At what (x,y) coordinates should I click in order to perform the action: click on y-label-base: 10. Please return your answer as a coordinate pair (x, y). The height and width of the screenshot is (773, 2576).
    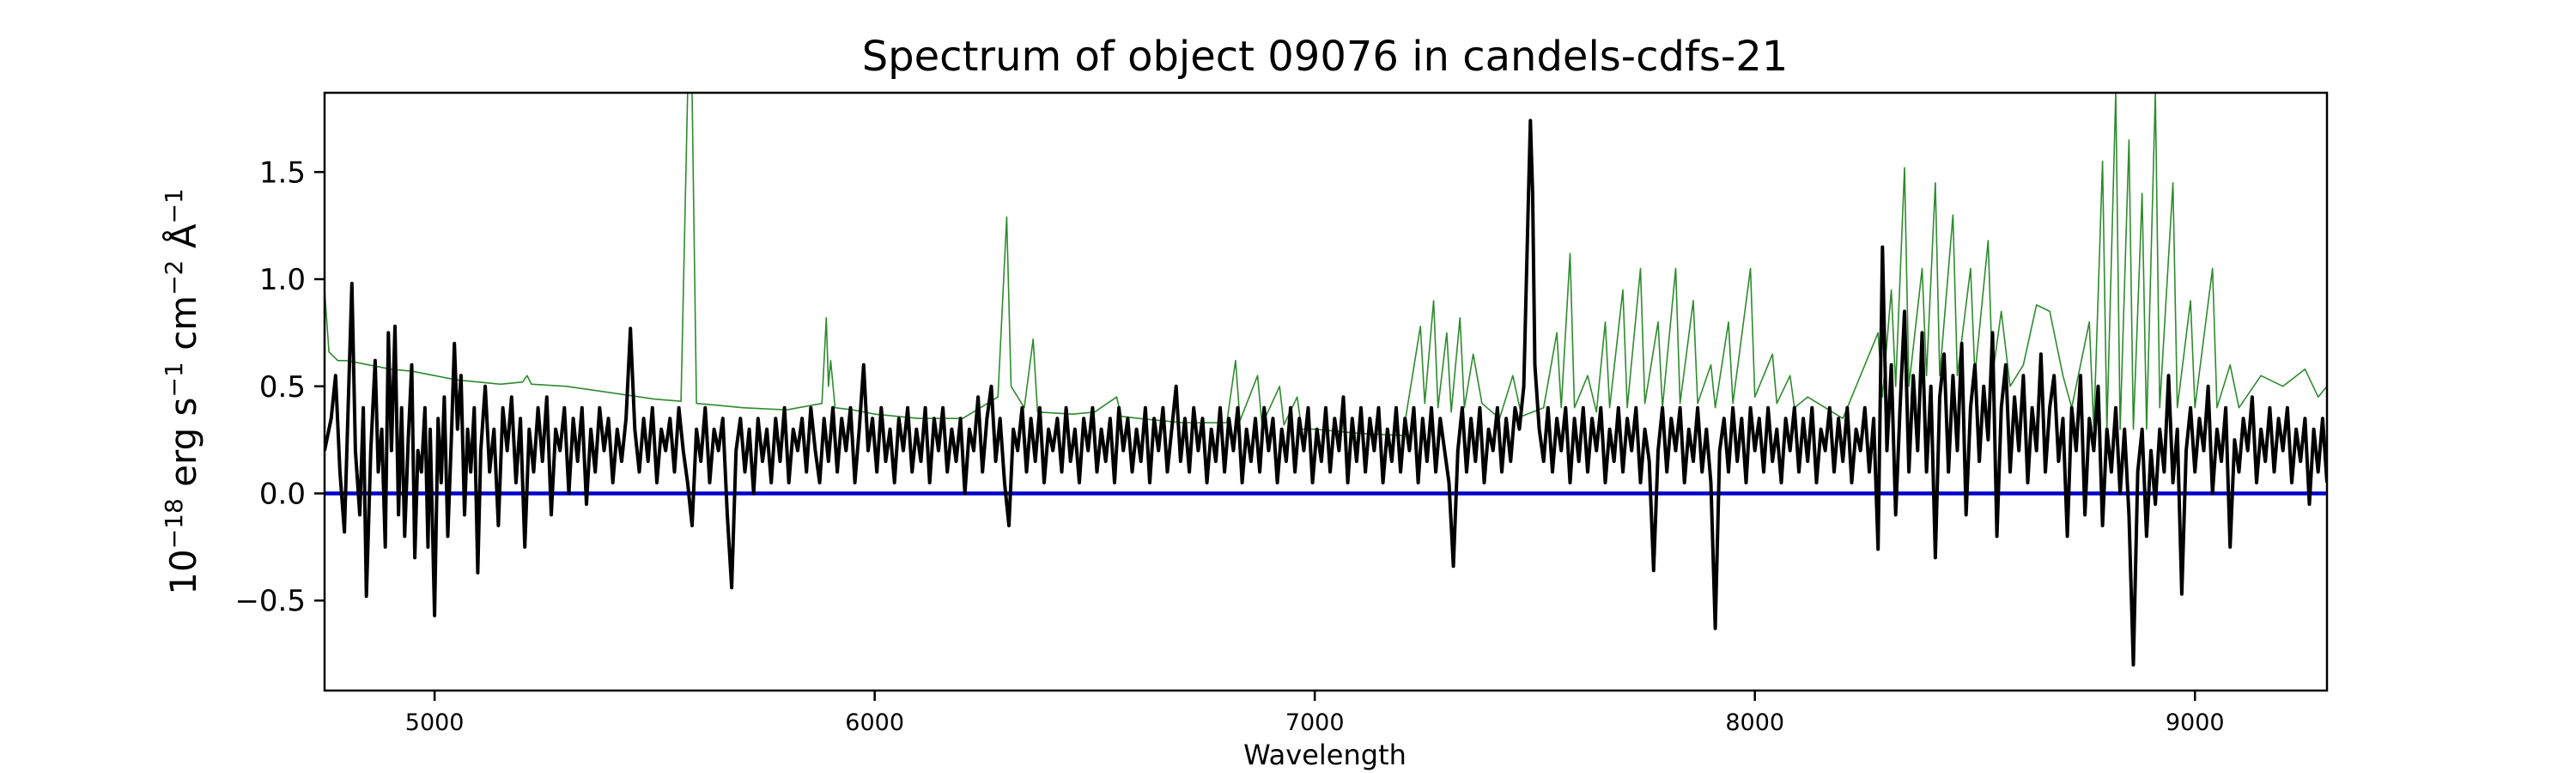
    Looking at the image, I should click on (183, 571).